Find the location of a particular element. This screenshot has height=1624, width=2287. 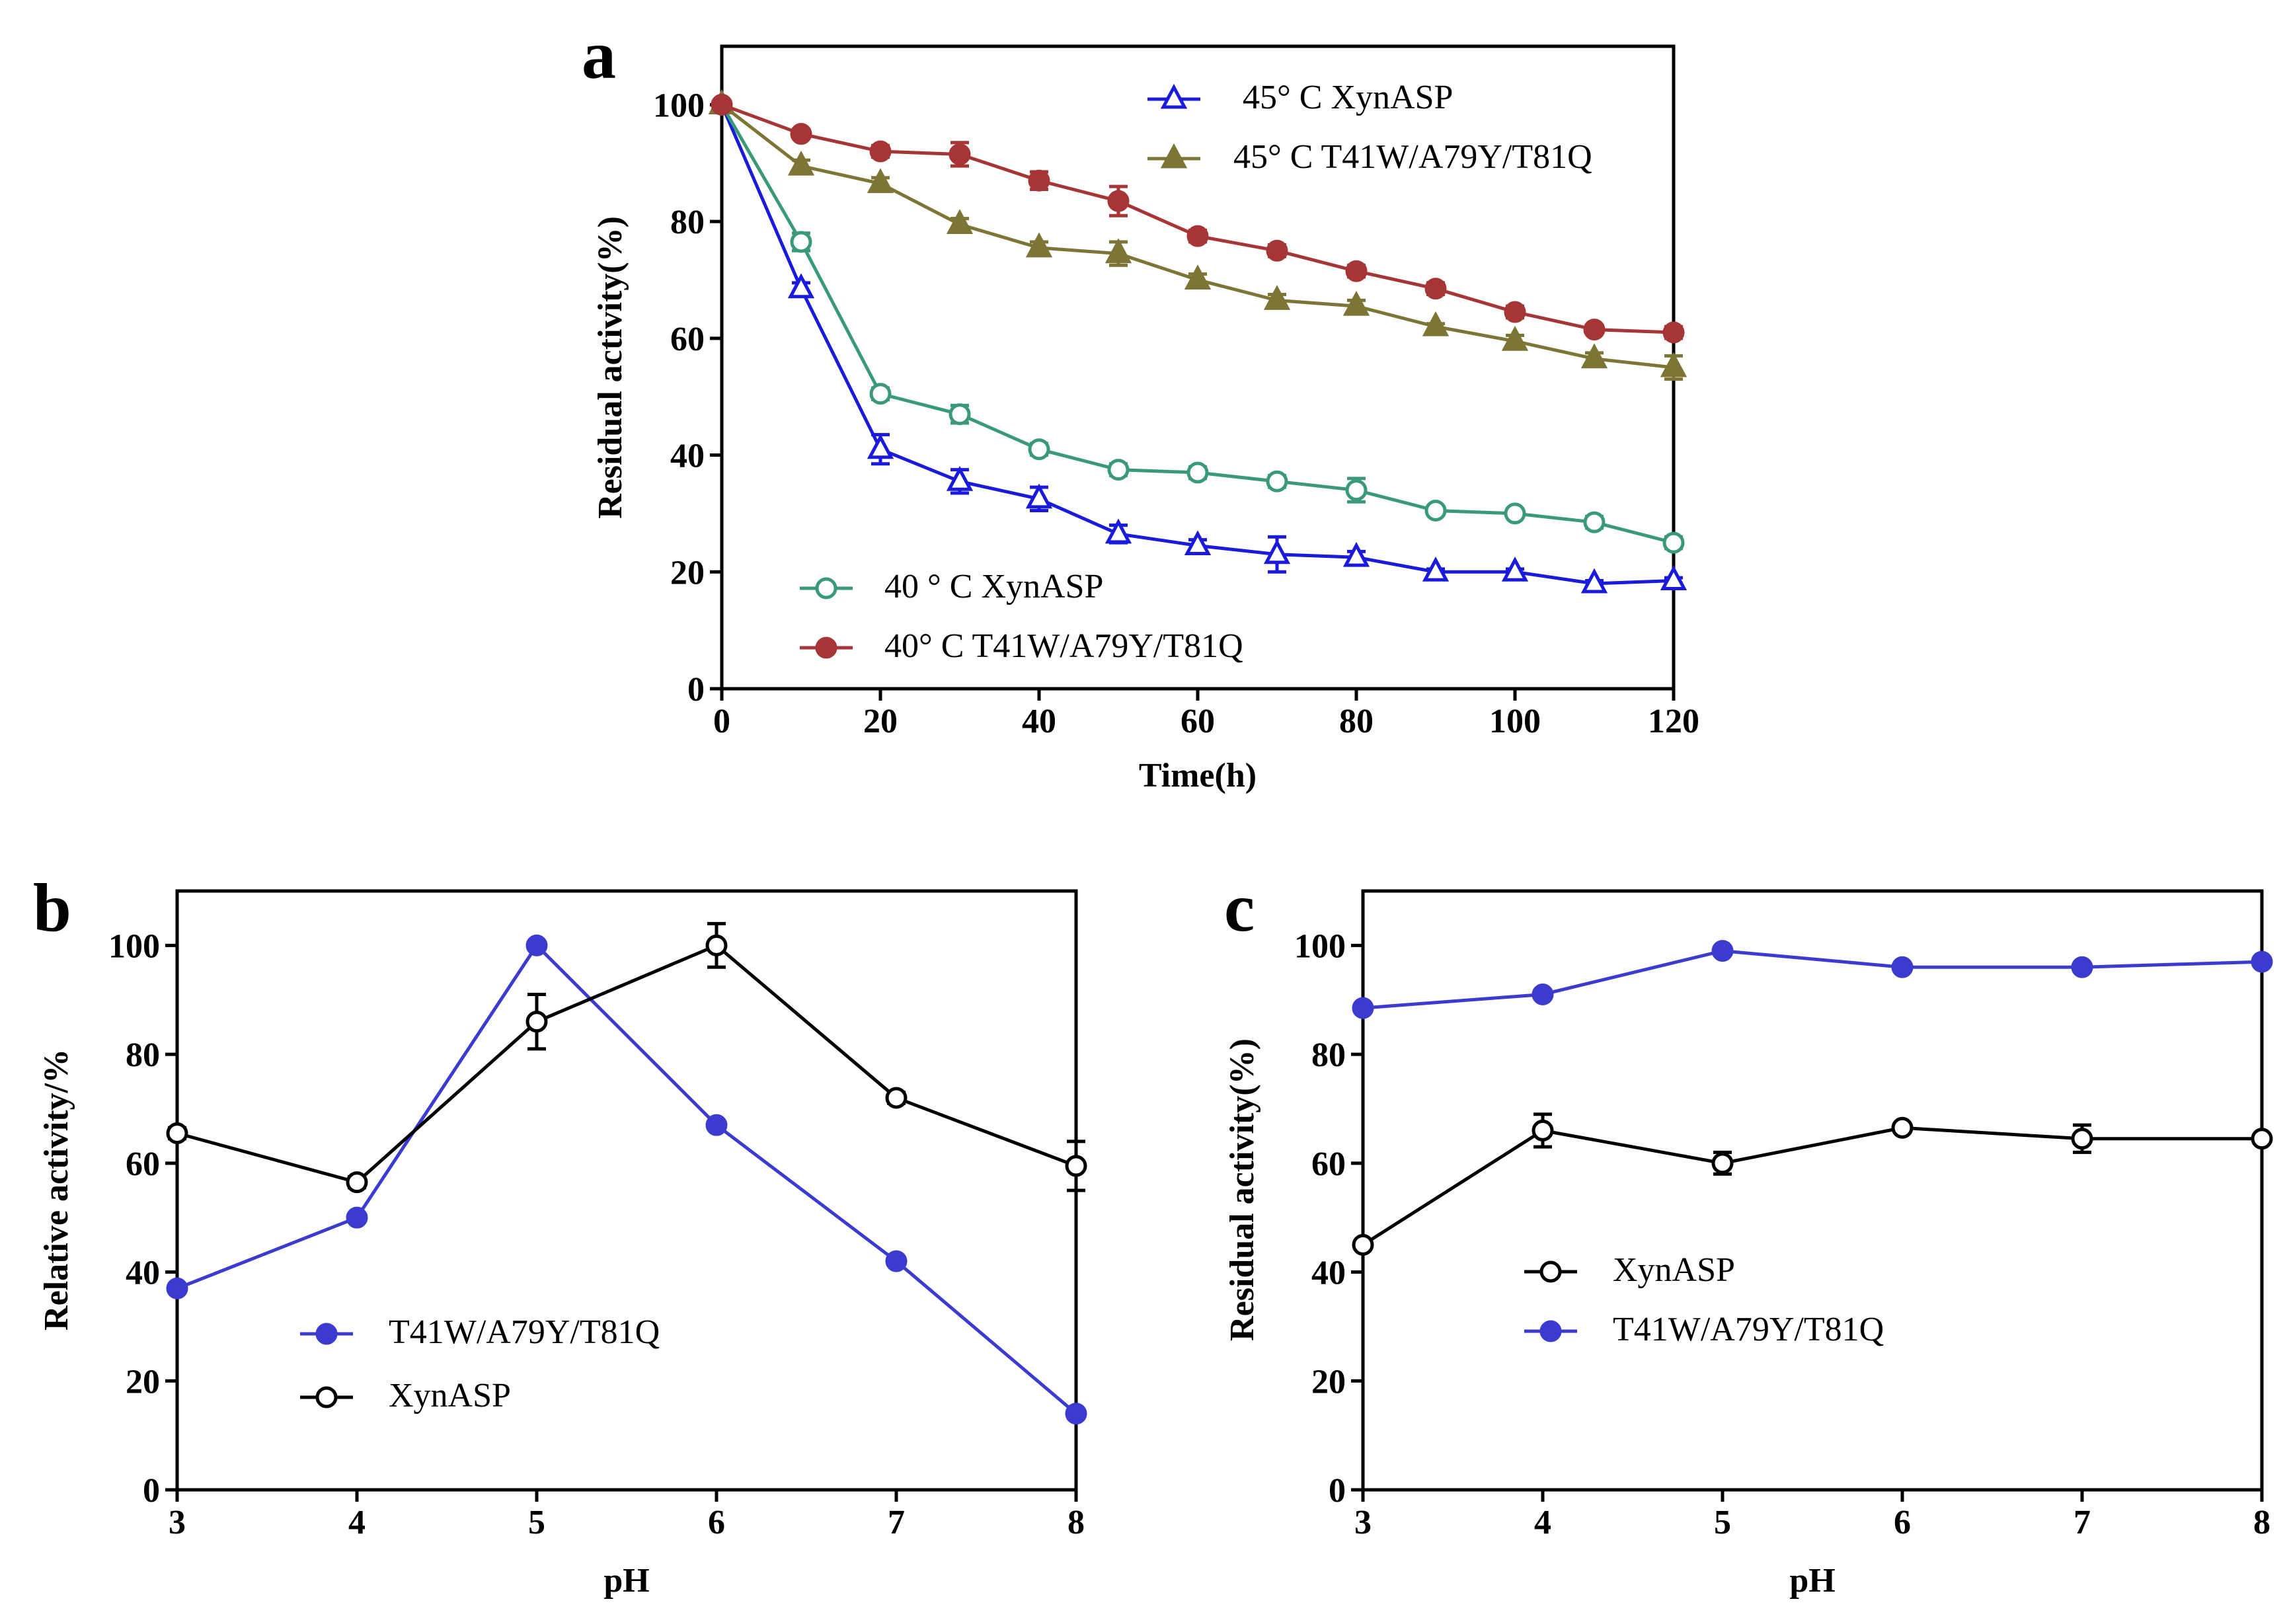

y-tick-label: 60 is located at coordinates (1328, 1164).